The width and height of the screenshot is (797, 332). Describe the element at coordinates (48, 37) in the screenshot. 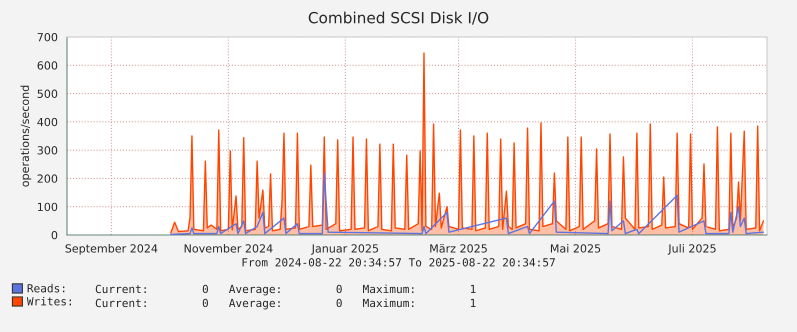

I see `y-tick-label: 700` at that location.